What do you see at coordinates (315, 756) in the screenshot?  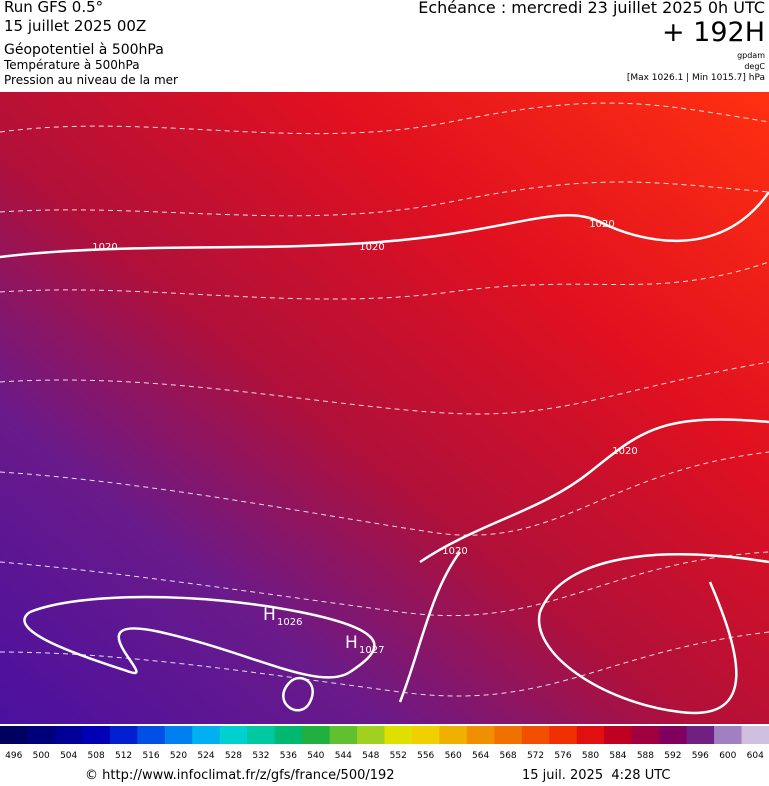 I see `colorbar-label: 540` at bounding box center [315, 756].